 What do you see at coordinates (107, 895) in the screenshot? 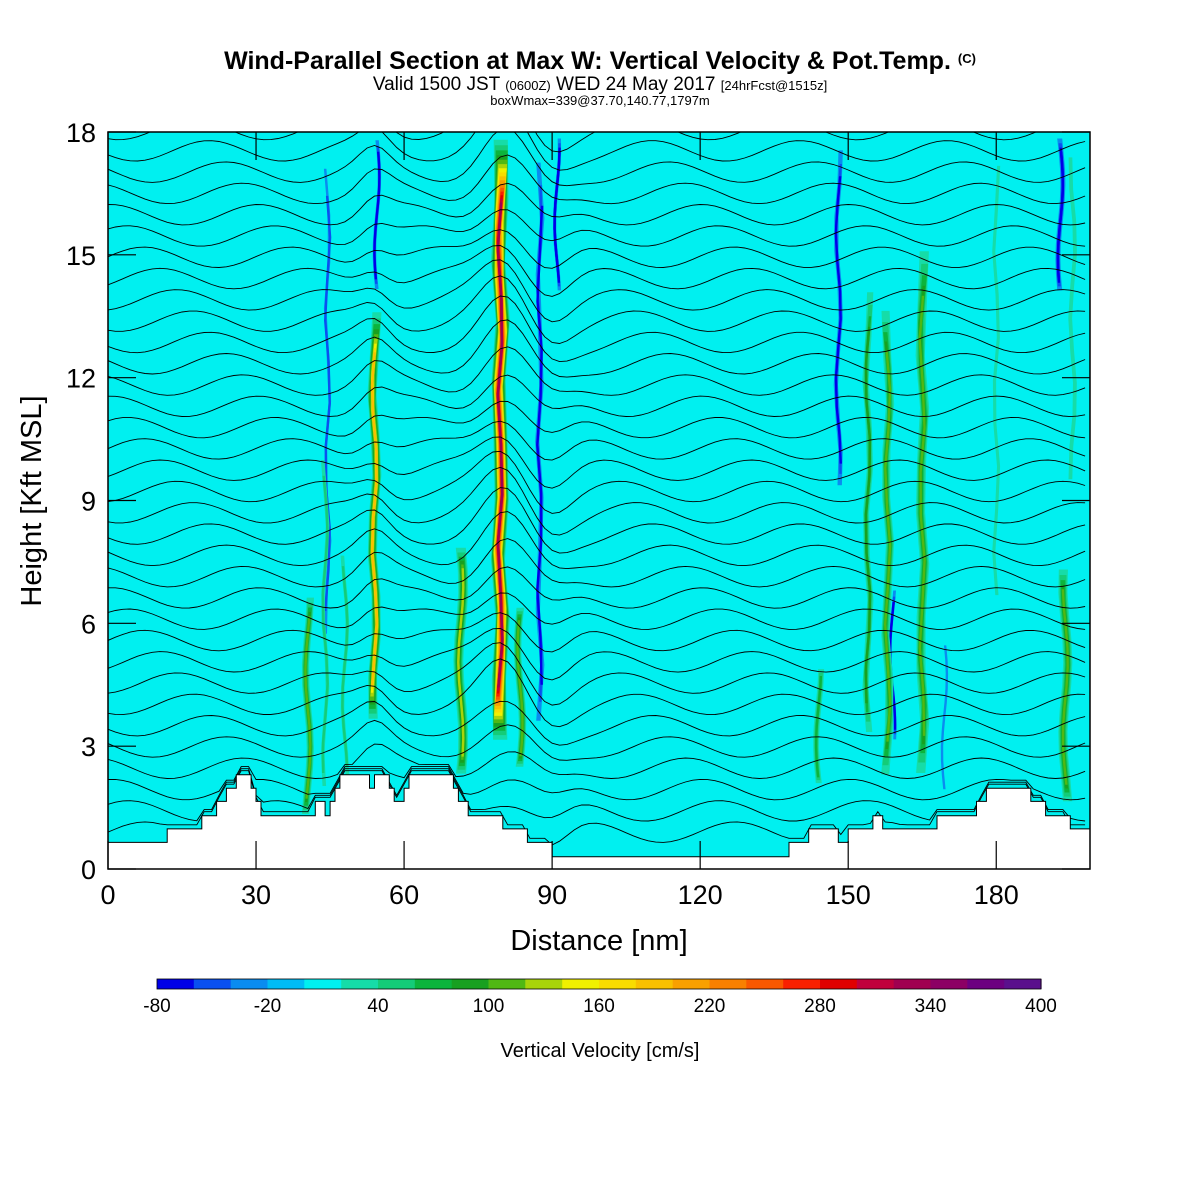
I see `x-tick-label: 0` at bounding box center [107, 895].